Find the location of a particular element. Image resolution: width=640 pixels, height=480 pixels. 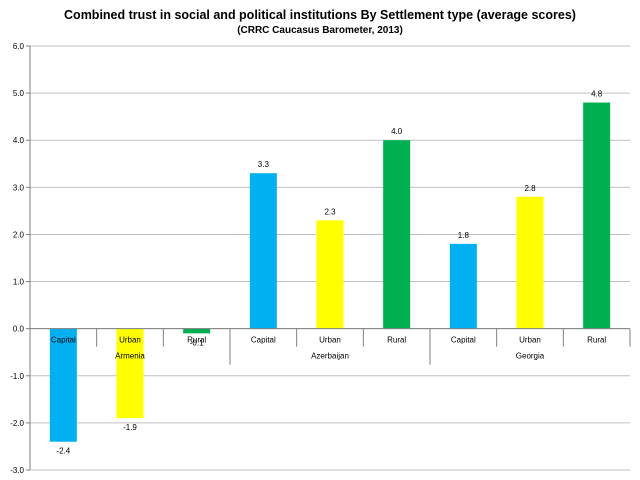

data-label: -2.4 is located at coordinates (63, 451).